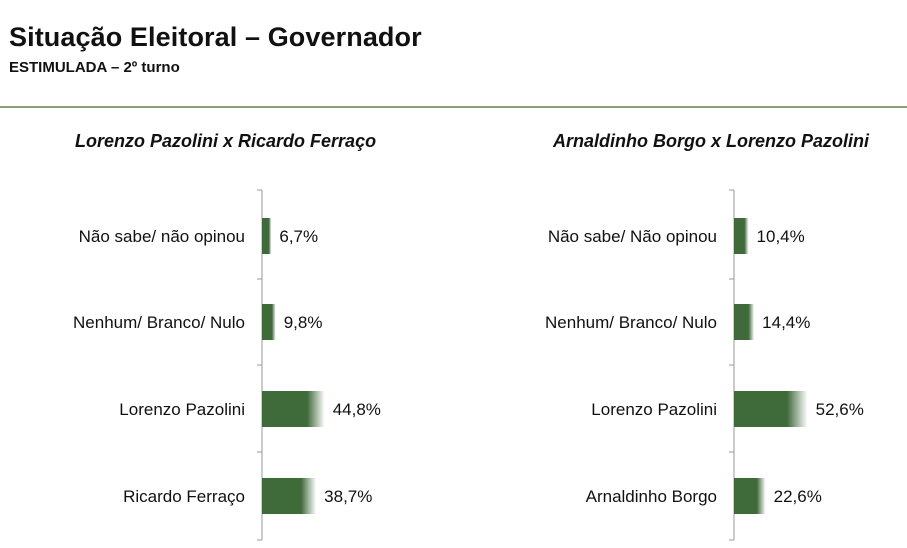 This screenshot has height=548, width=907. I want to click on value-label-left-1: 9,8%, so click(303, 322).